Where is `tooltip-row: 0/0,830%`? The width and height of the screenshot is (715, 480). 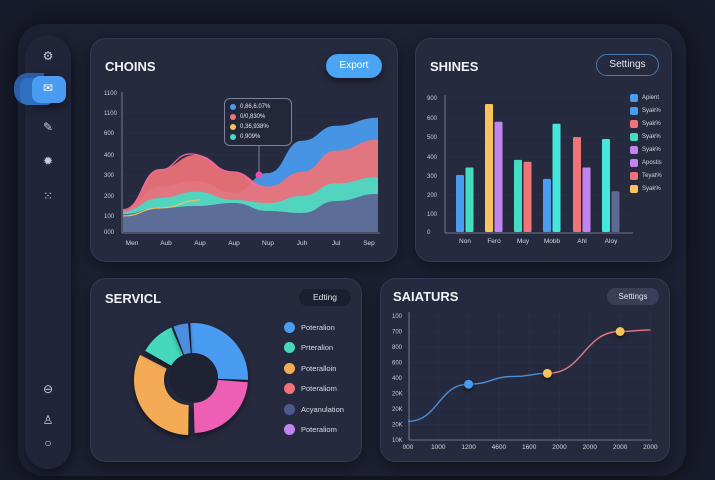
tooltip-row: 0/0,830% is located at coordinates (258, 117).